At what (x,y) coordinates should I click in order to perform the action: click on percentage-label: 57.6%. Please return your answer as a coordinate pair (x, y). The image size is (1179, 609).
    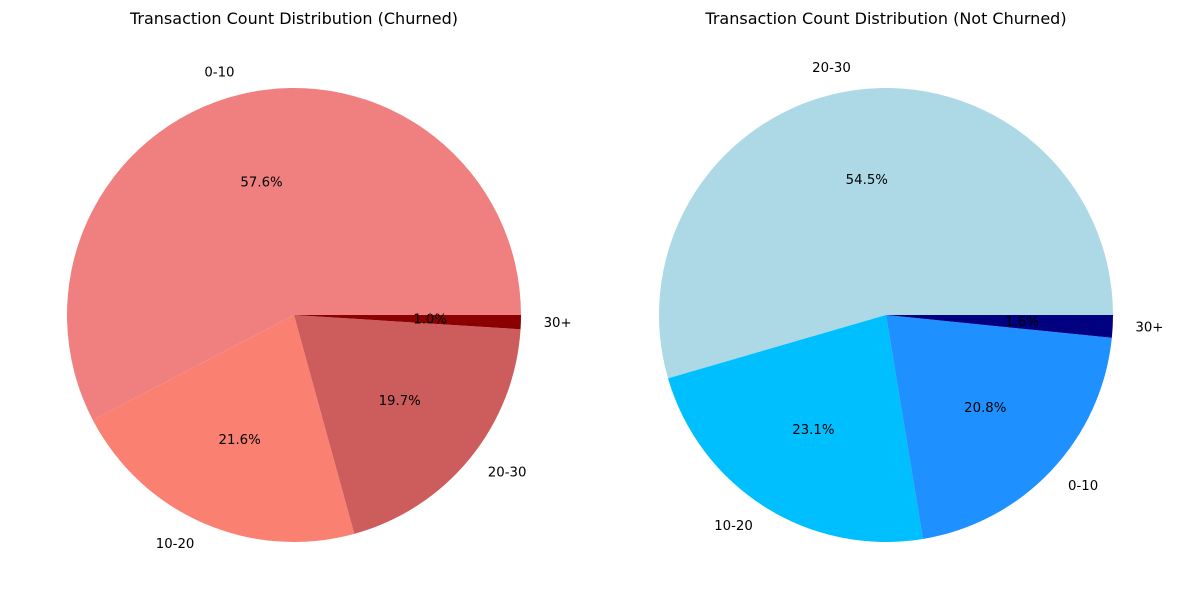
    Looking at the image, I should click on (261, 183).